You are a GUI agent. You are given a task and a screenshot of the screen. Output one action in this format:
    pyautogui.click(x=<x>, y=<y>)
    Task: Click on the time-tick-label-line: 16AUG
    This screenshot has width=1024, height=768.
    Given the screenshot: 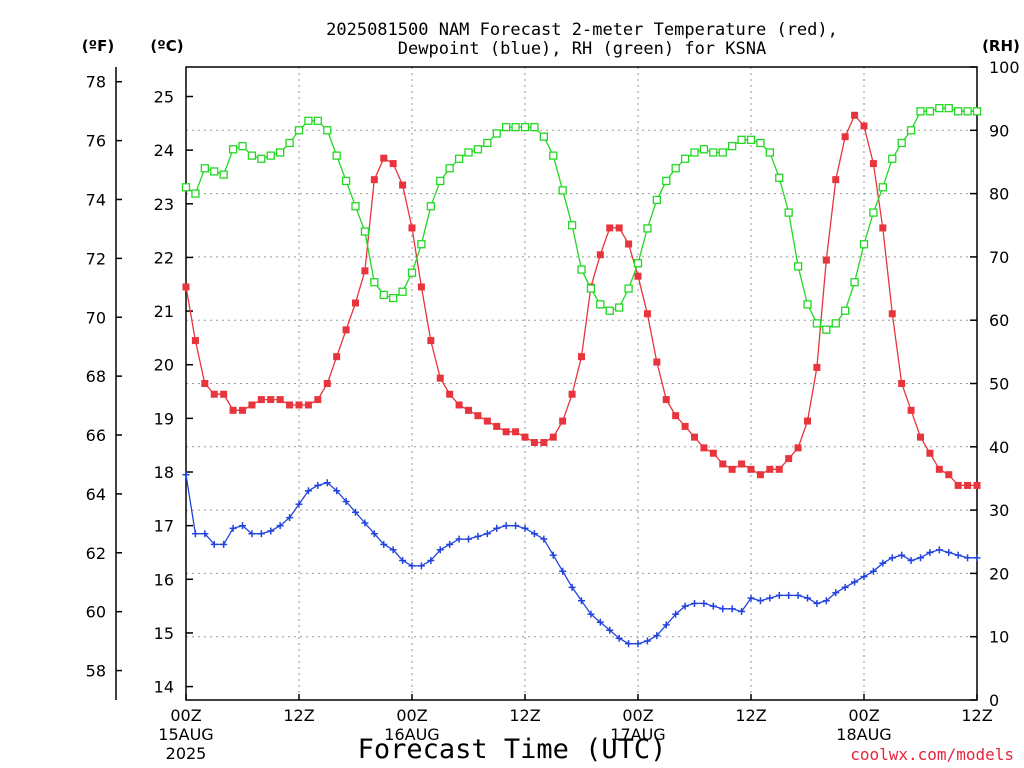 What is the action you would take?
    pyautogui.click(x=411, y=734)
    